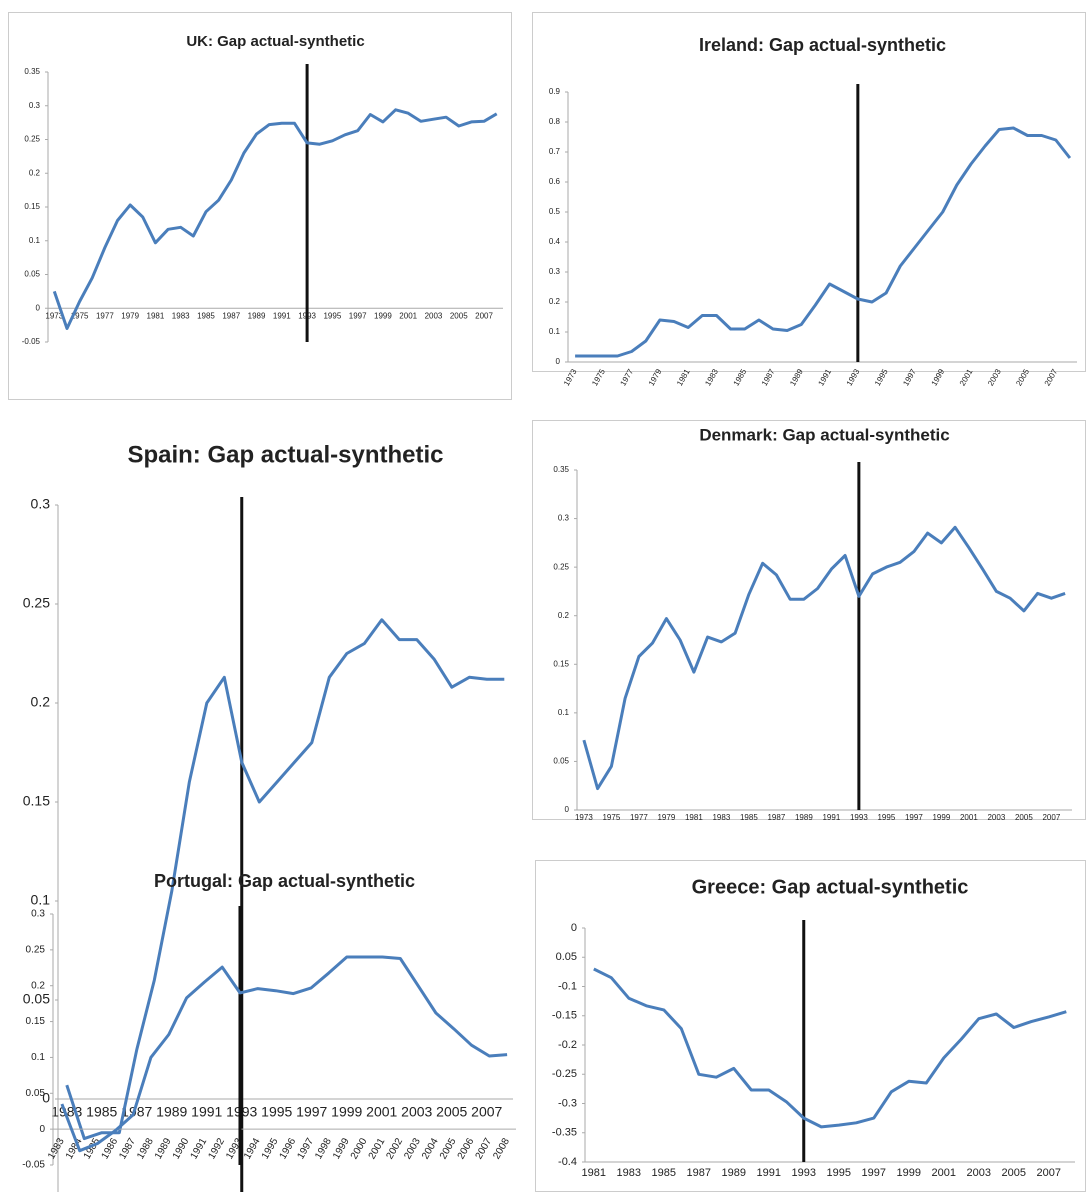 The height and width of the screenshot is (1192, 1086). I want to click on y-tick-label: 0.5, so click(555, 211).